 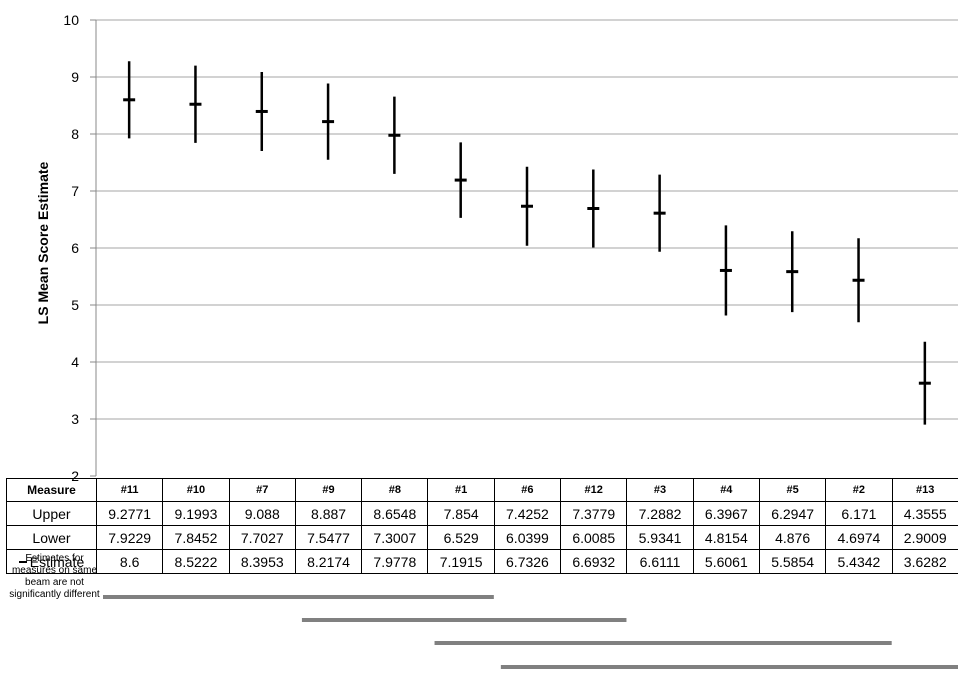 I want to click on estimate-cell: 6.7326, so click(x=527, y=561).